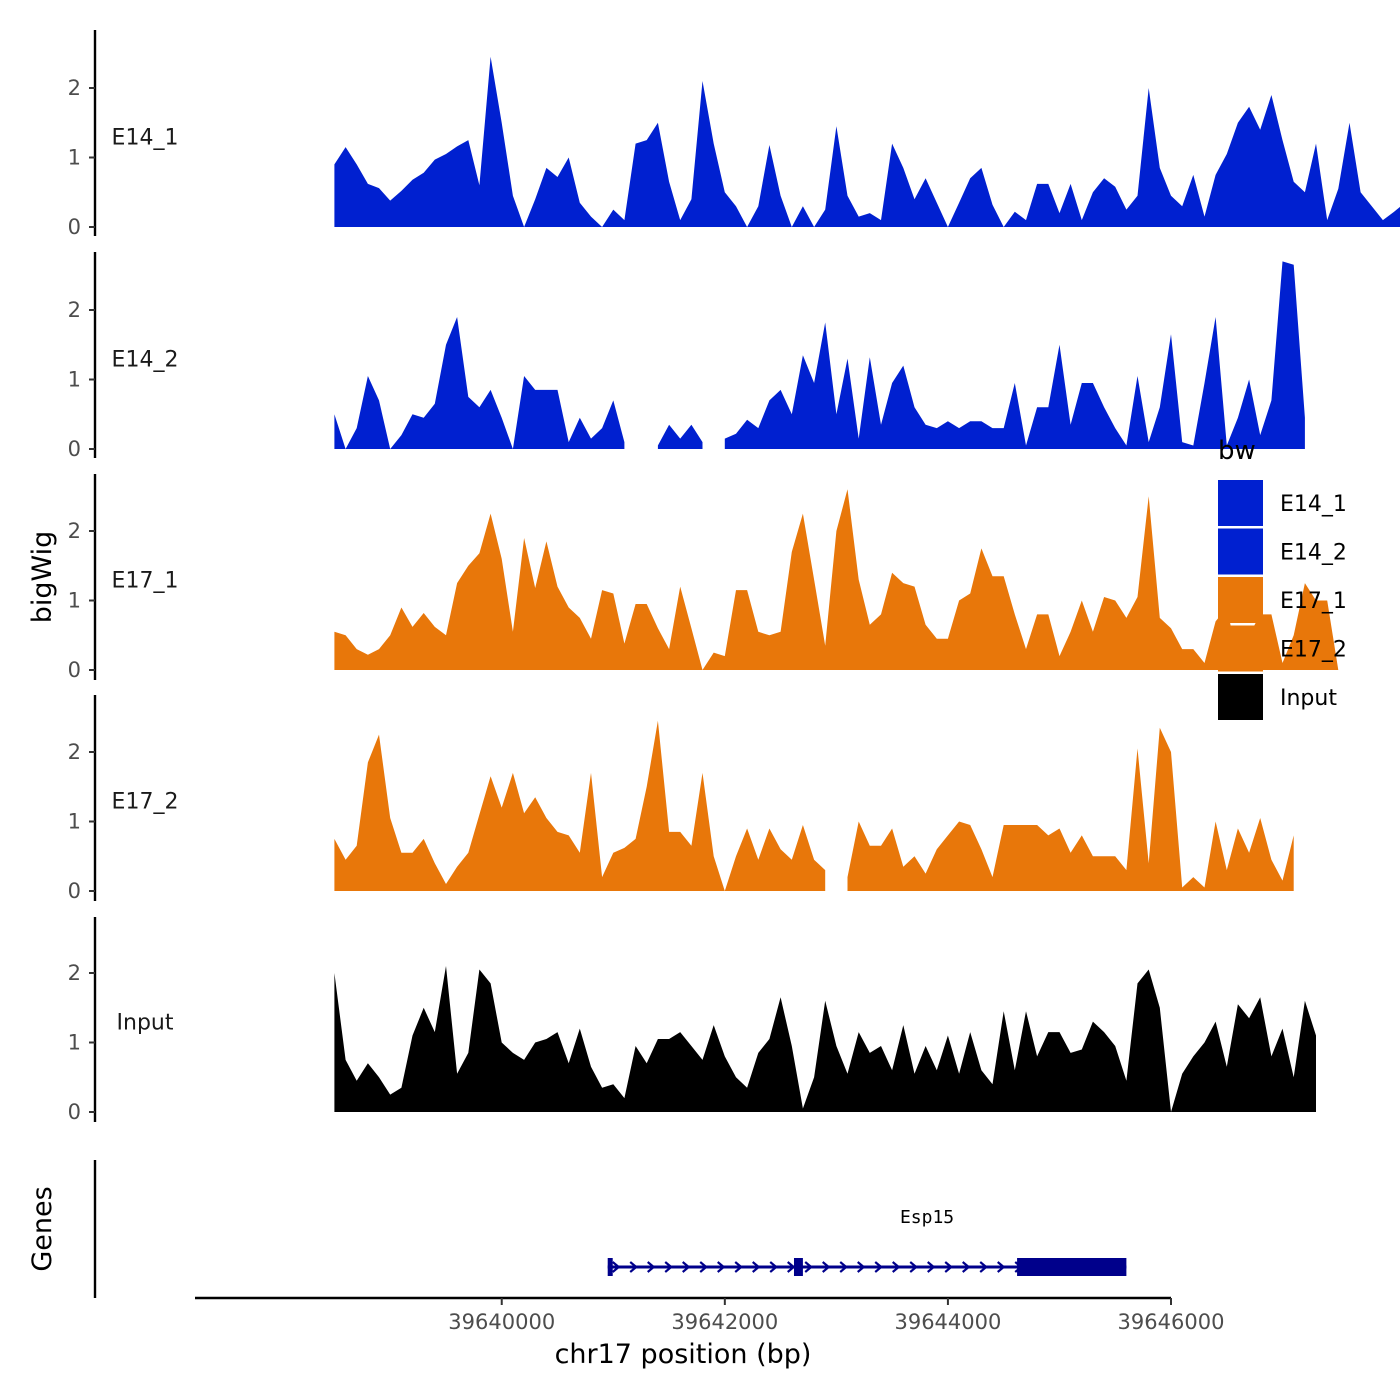 Image resolution: width=1400 pixels, height=1400 pixels. Describe the element at coordinates (1282, 578) in the screenshot. I see `legend: bw E14_1 E14_2 E17_1 E17_2 Input` at that location.